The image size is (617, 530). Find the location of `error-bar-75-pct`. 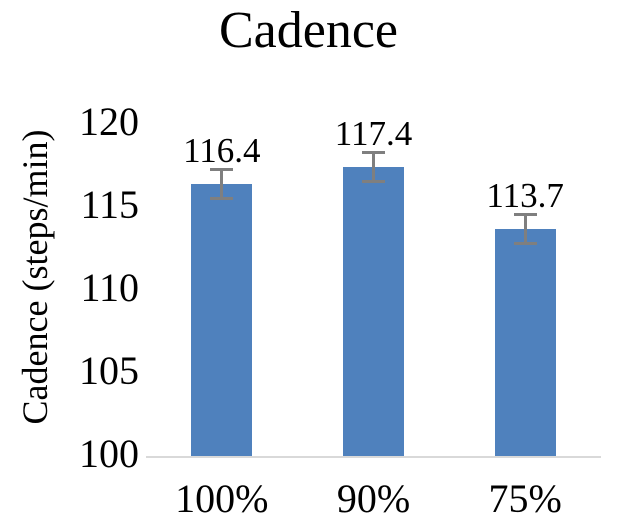

error-bar-75-pct is located at coordinates (525, 228).